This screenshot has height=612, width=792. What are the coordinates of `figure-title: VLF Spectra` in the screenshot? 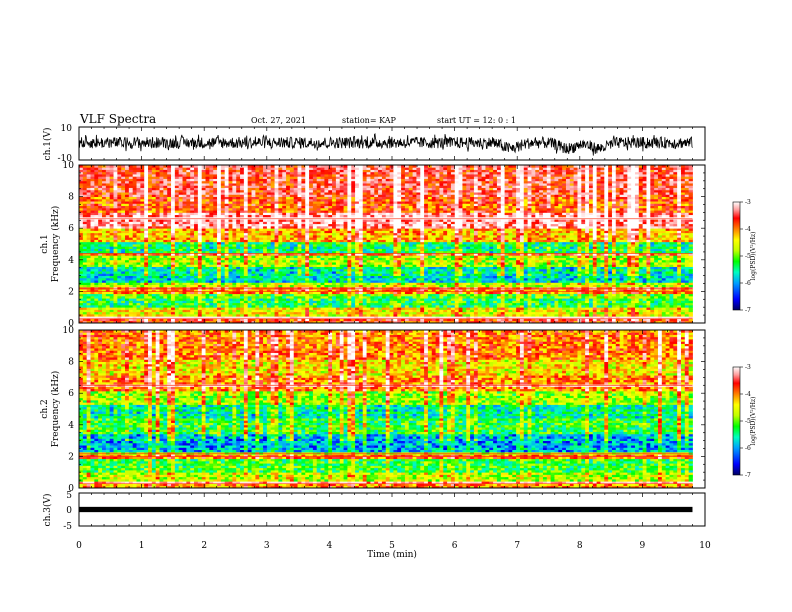 It's located at (117, 119).